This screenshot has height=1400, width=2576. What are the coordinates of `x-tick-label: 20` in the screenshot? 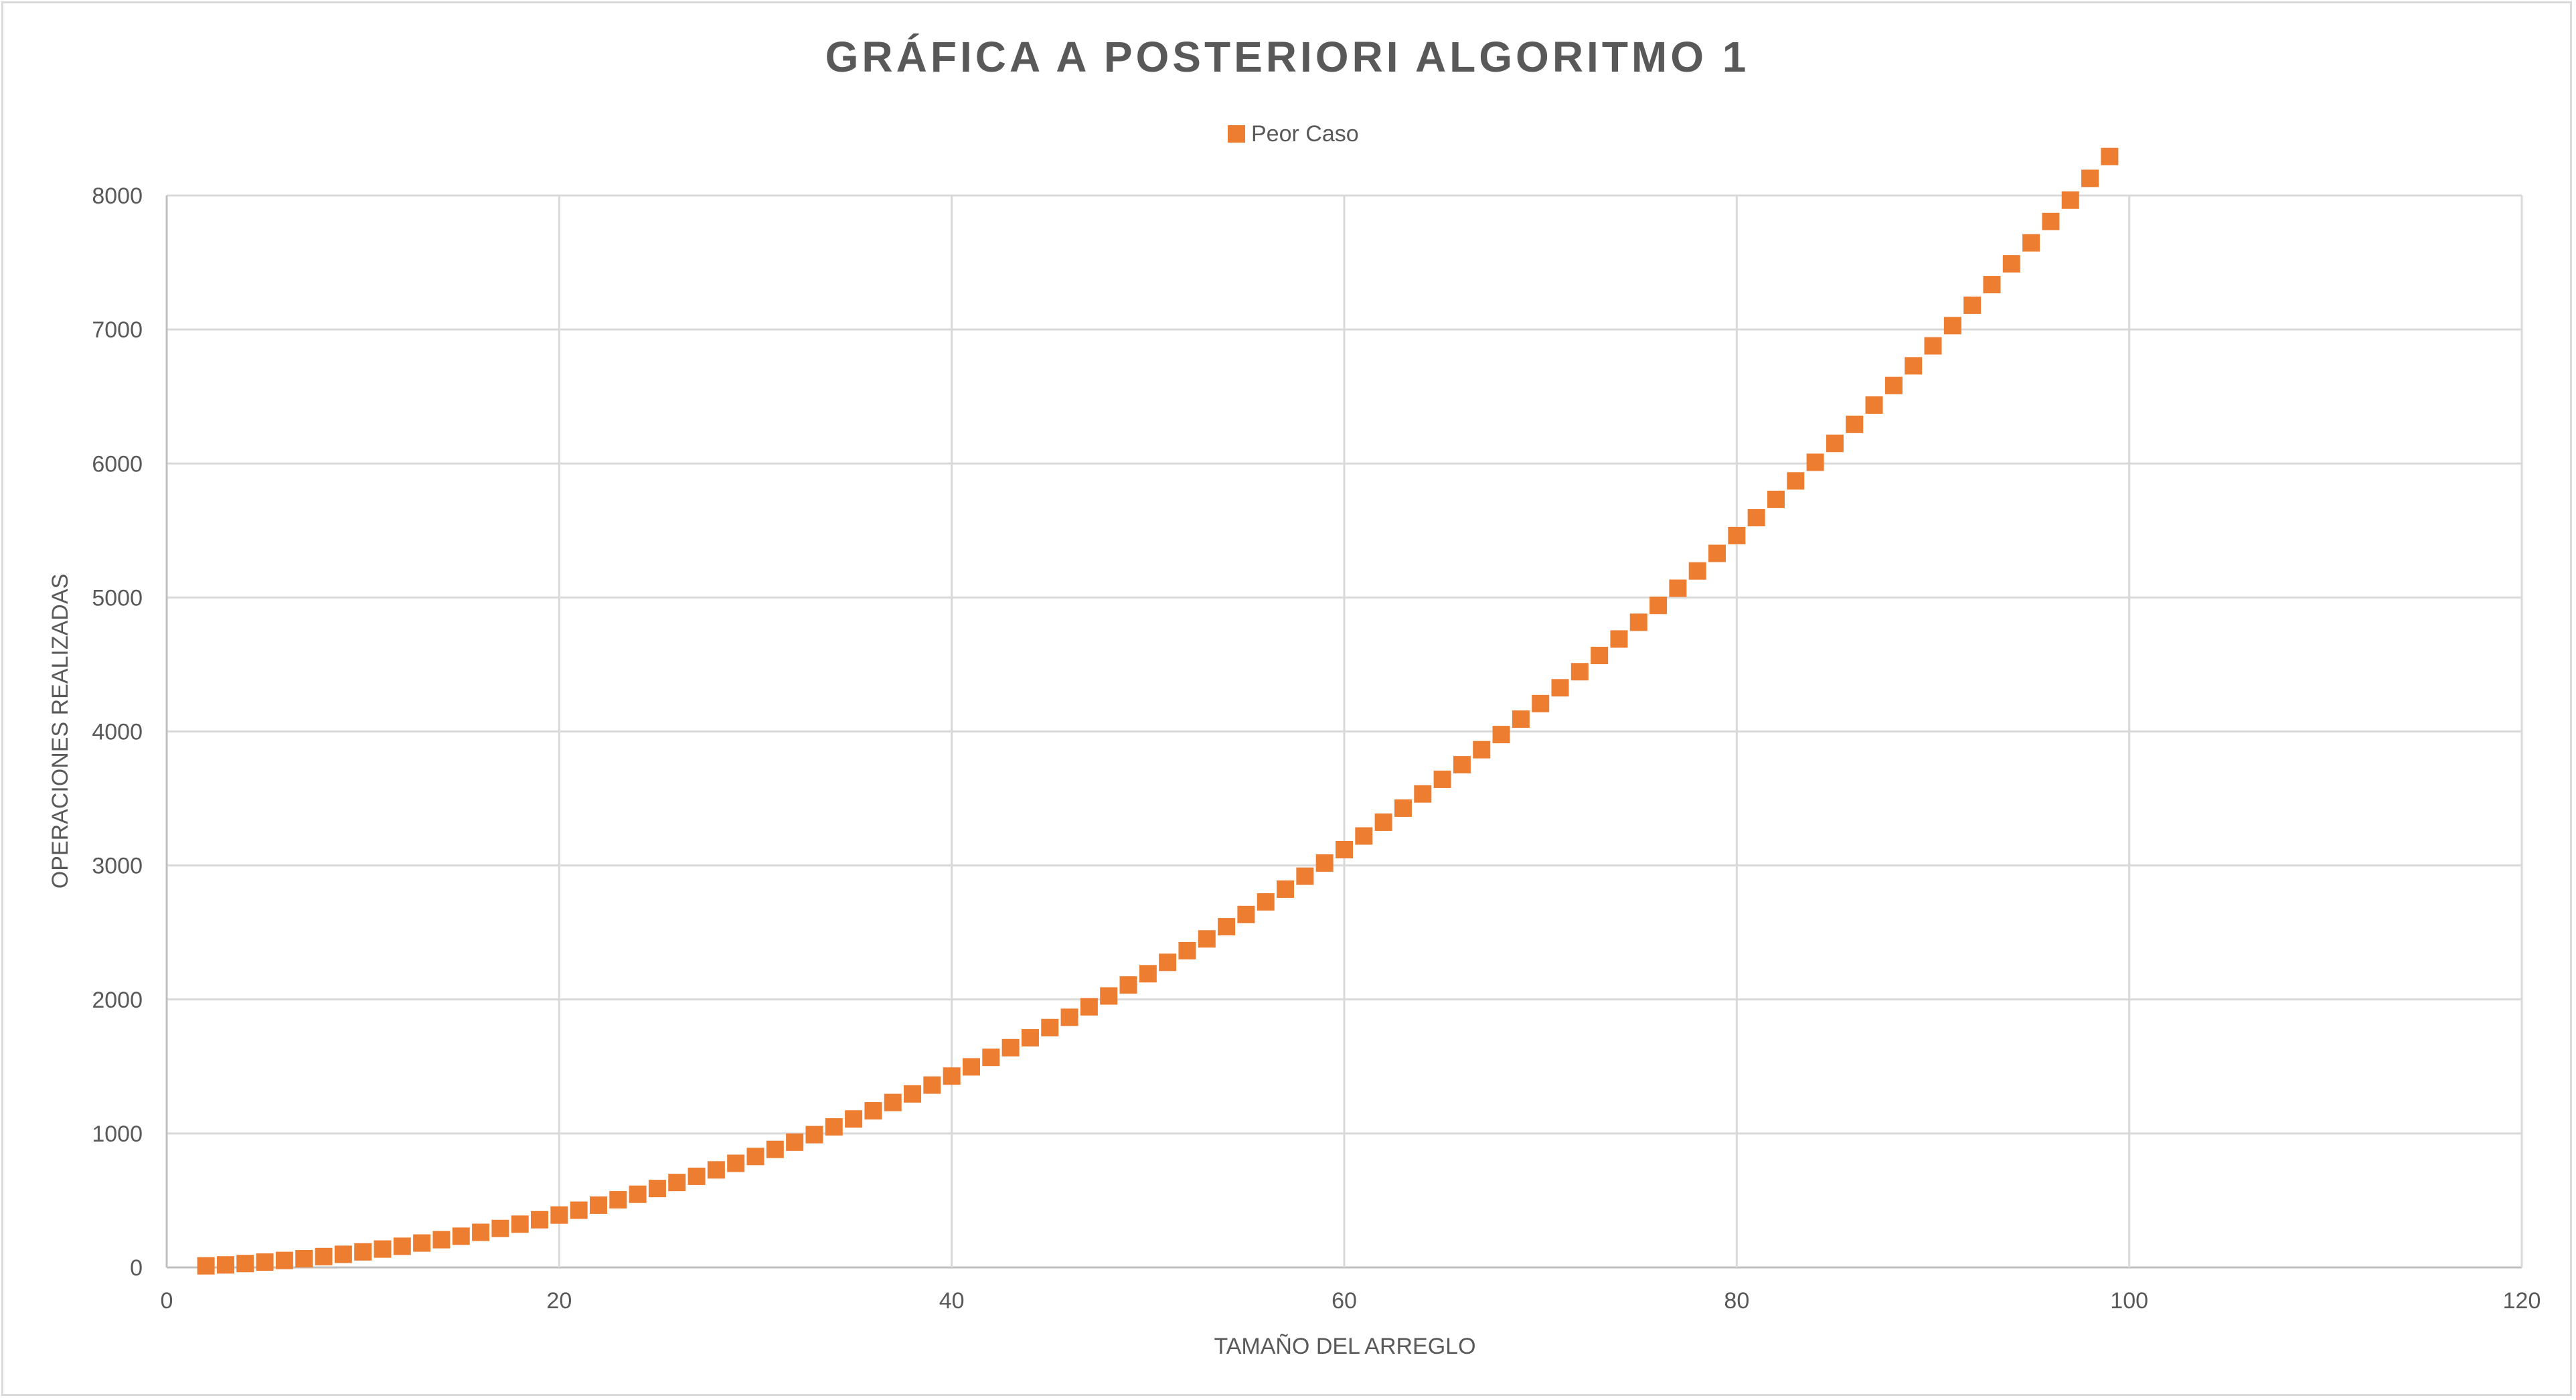 It's located at (559, 1301).